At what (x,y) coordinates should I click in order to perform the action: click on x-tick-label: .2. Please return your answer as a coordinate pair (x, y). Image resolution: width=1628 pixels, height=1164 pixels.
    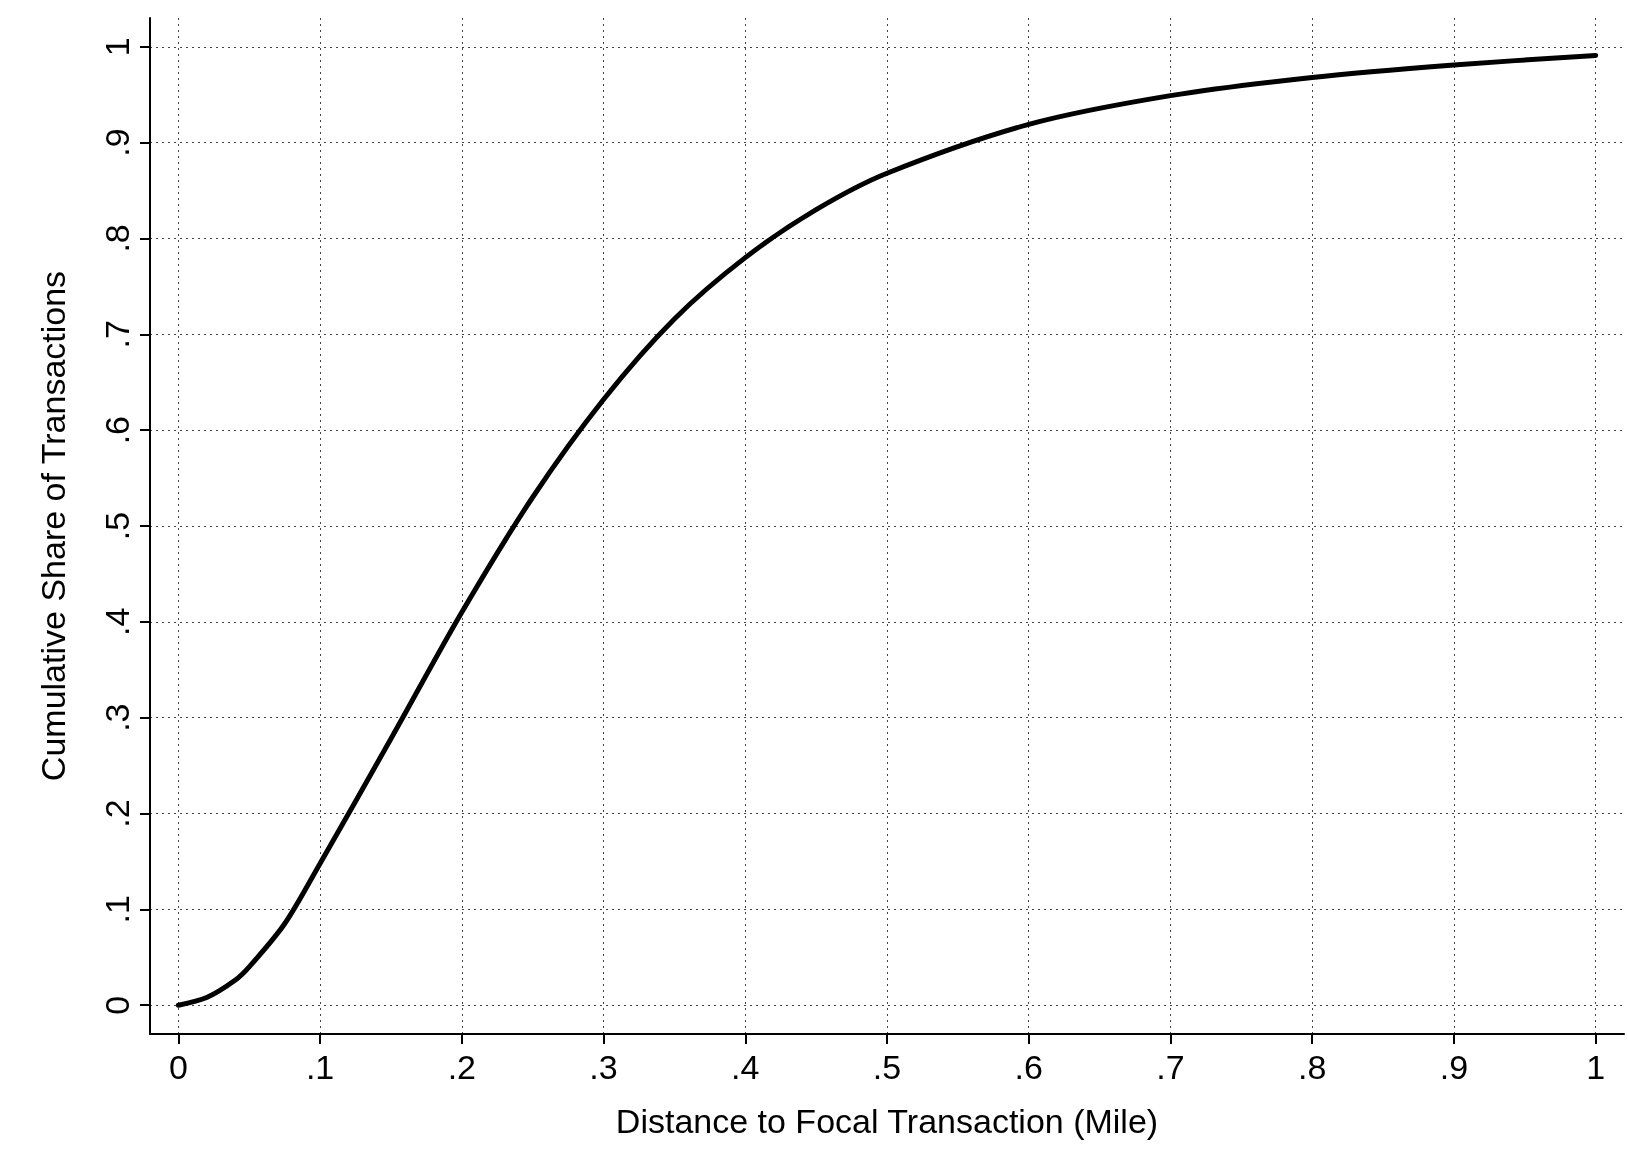
    Looking at the image, I should click on (461, 1067).